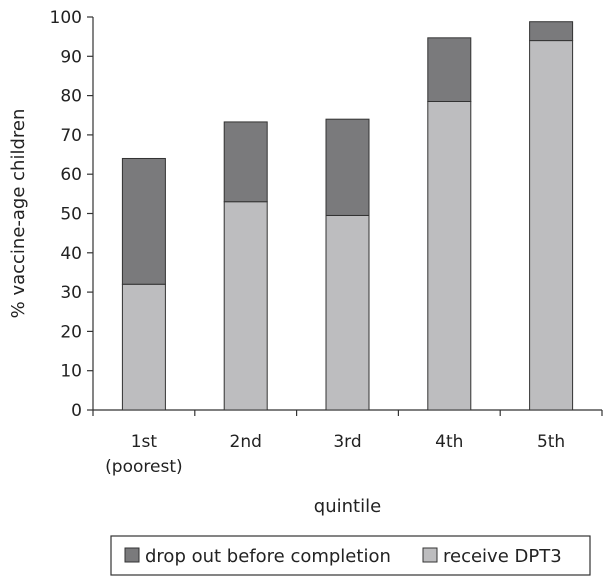  Describe the element at coordinates (246, 442) in the screenshot. I see `x-tick-label: 2nd` at that location.